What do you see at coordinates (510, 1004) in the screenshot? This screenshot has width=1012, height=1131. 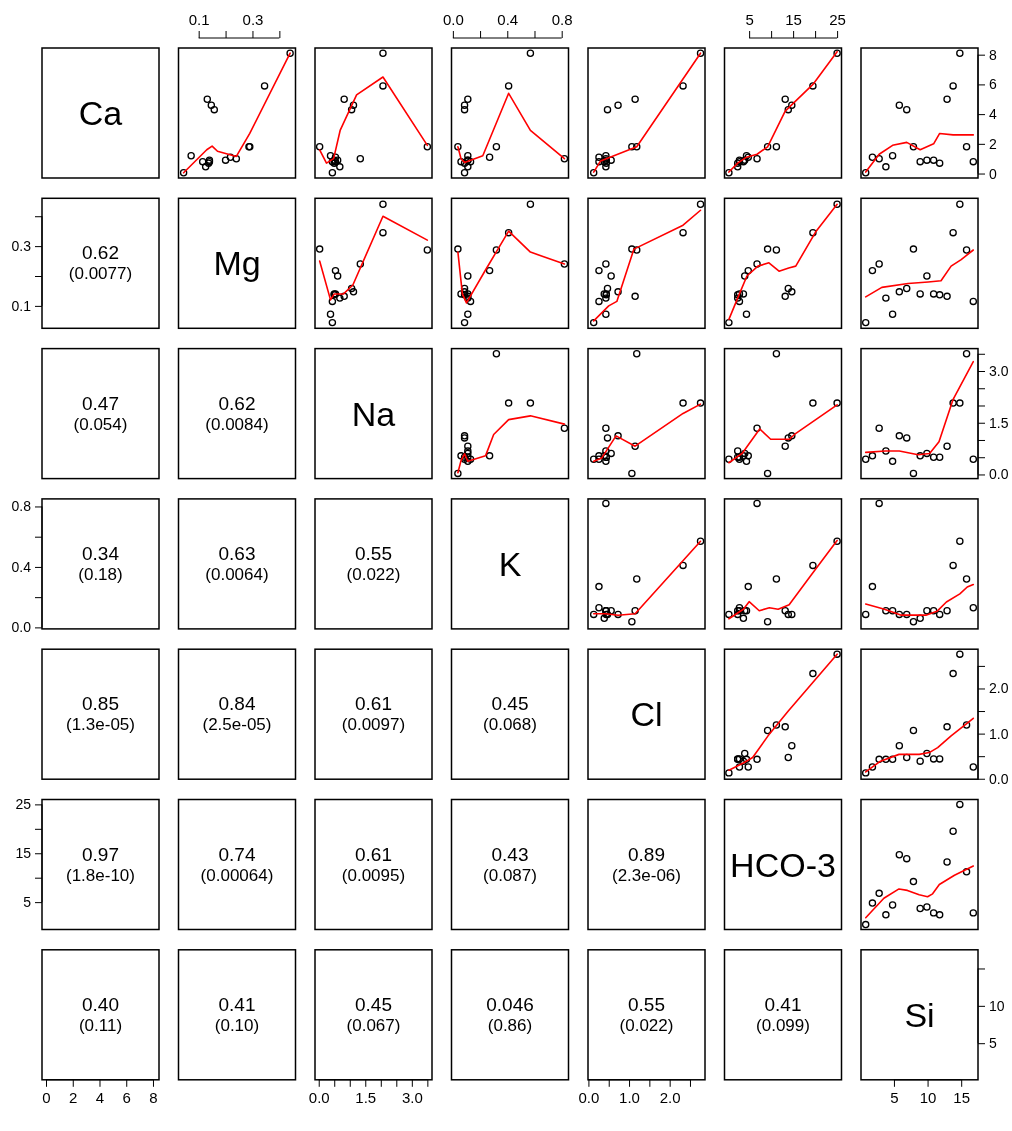 I see `text: 0.046` at bounding box center [510, 1004].